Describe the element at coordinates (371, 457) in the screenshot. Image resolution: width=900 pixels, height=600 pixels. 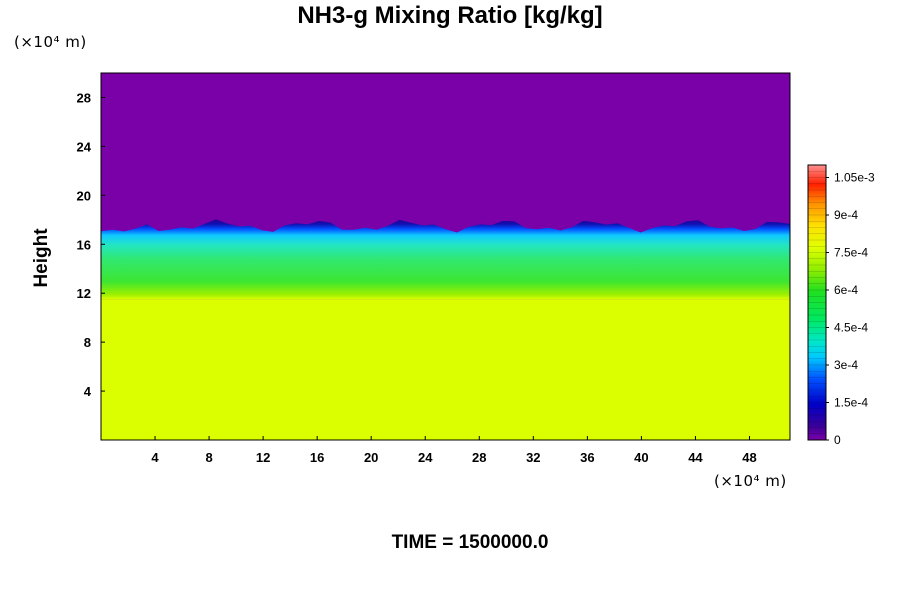
I see `x-tick-label: 20` at that location.